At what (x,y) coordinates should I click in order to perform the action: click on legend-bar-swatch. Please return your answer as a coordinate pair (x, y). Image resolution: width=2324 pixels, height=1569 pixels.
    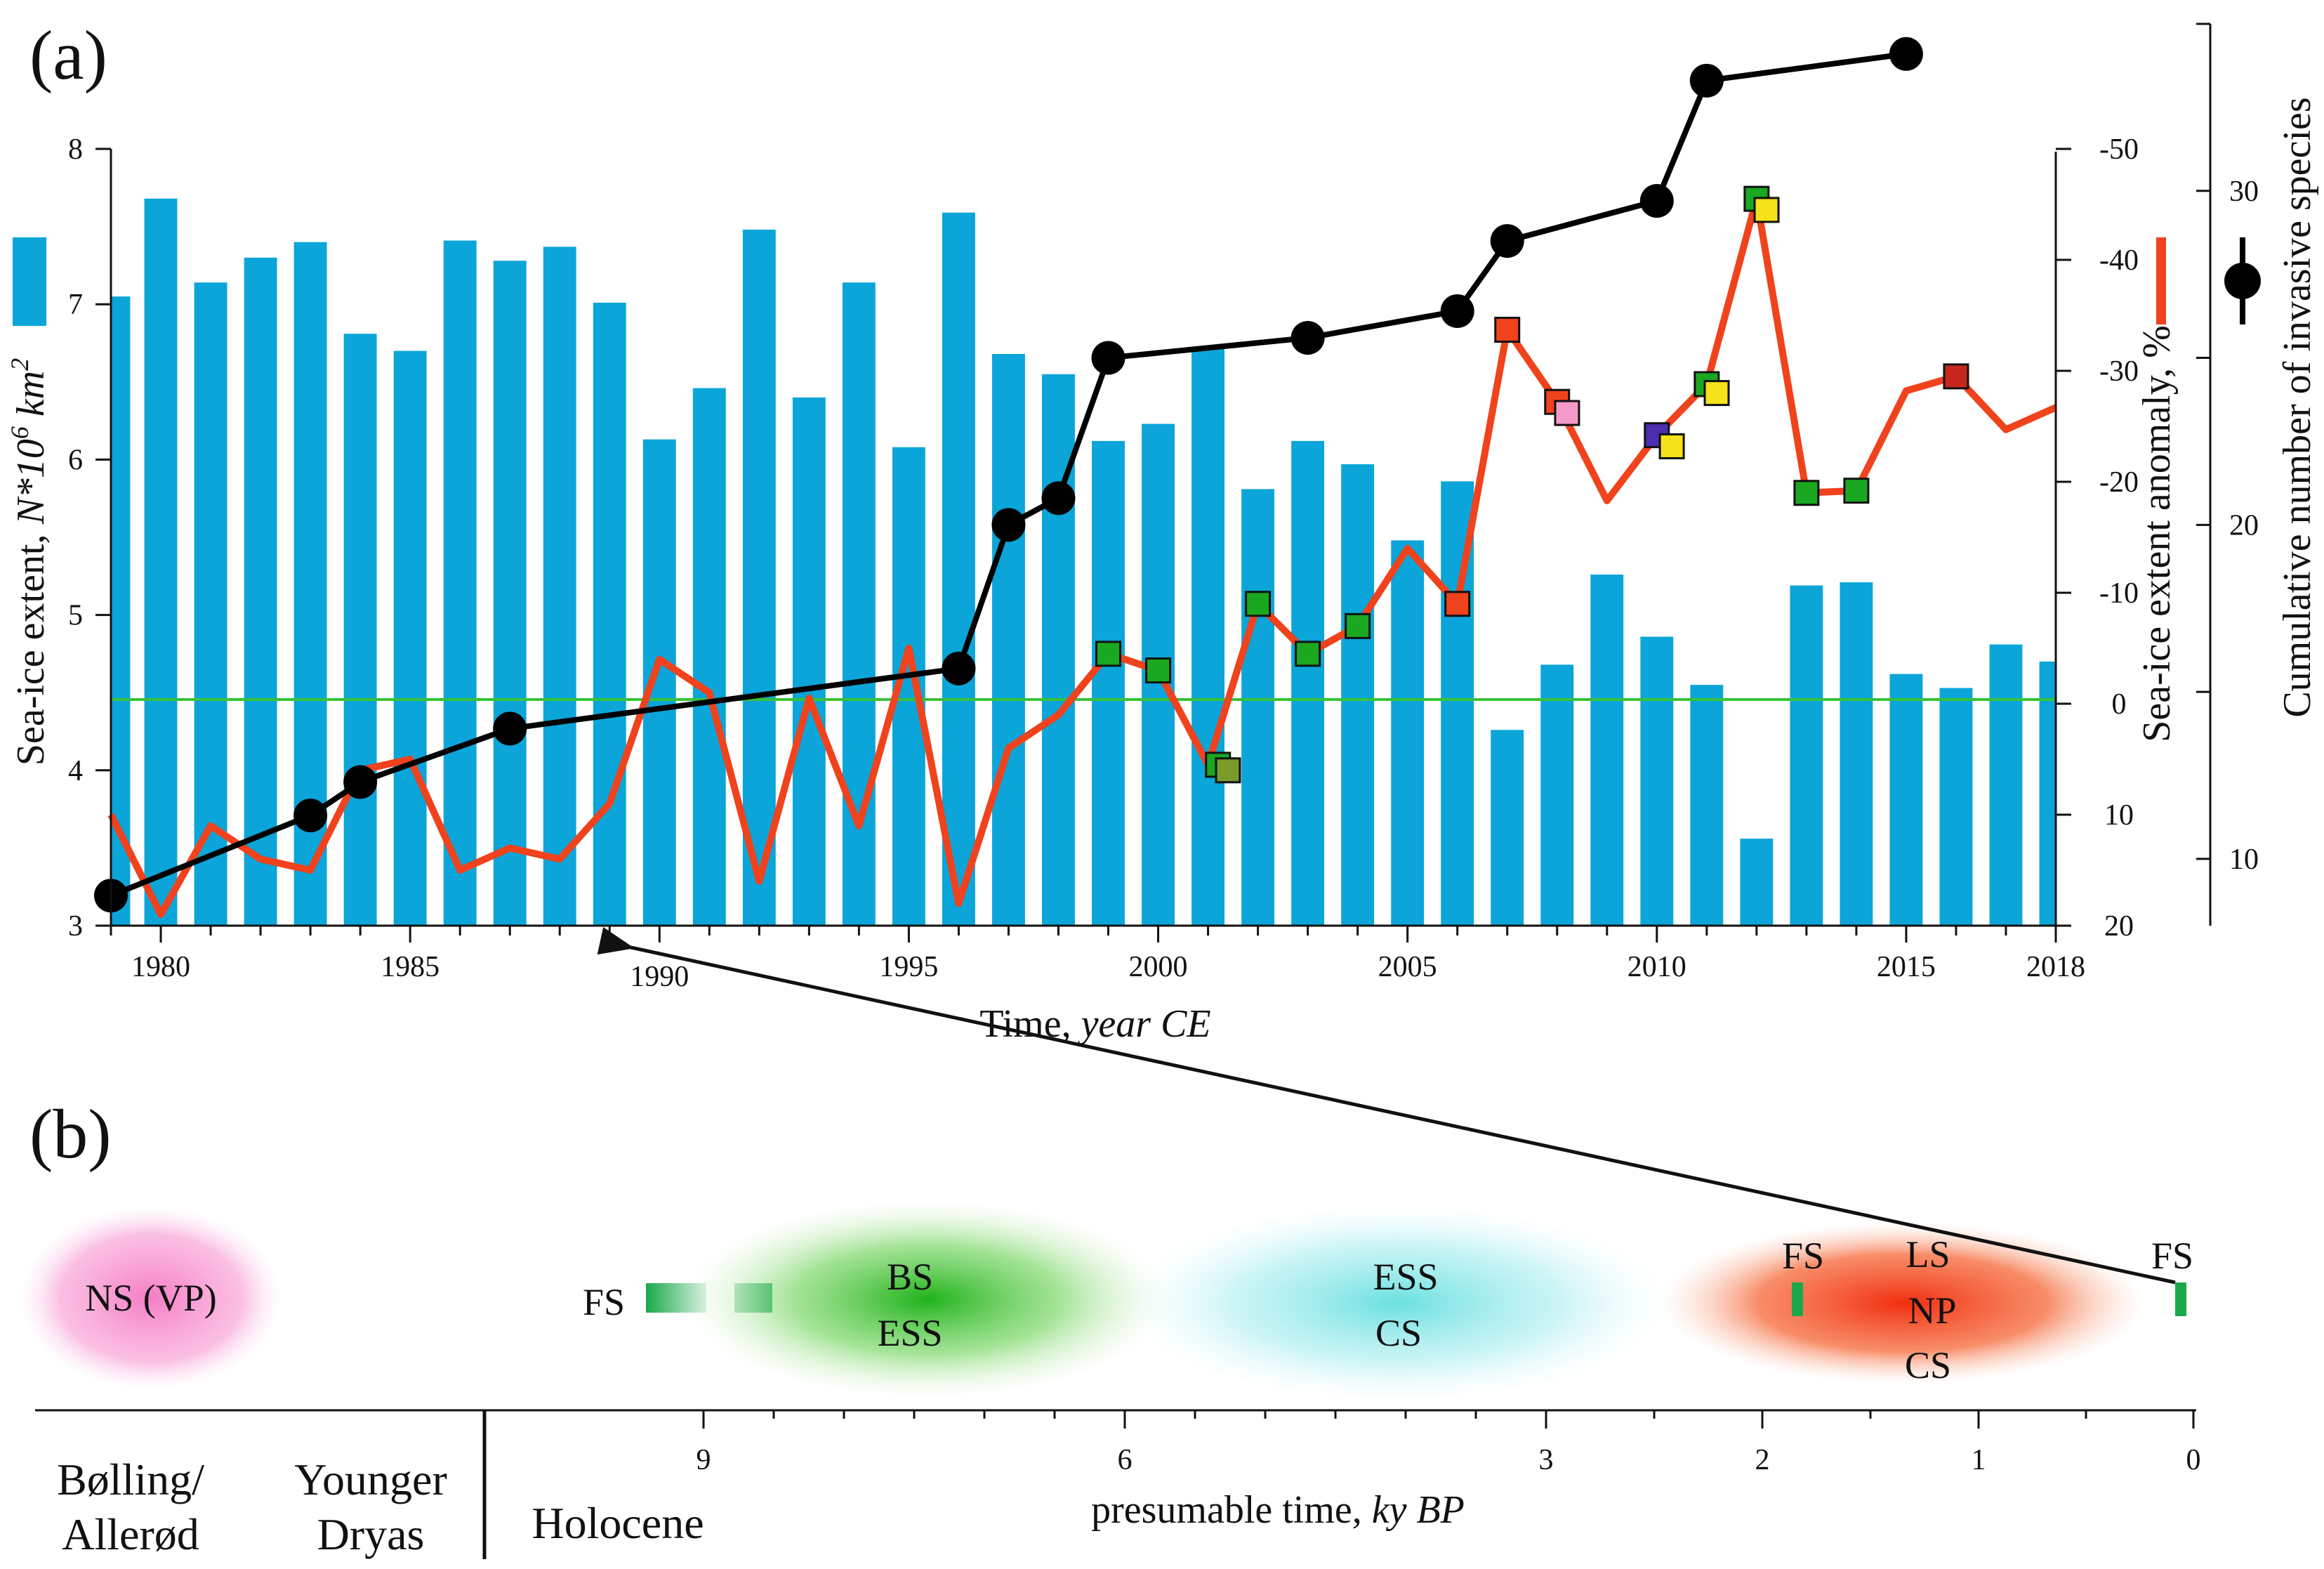
    Looking at the image, I should click on (29, 282).